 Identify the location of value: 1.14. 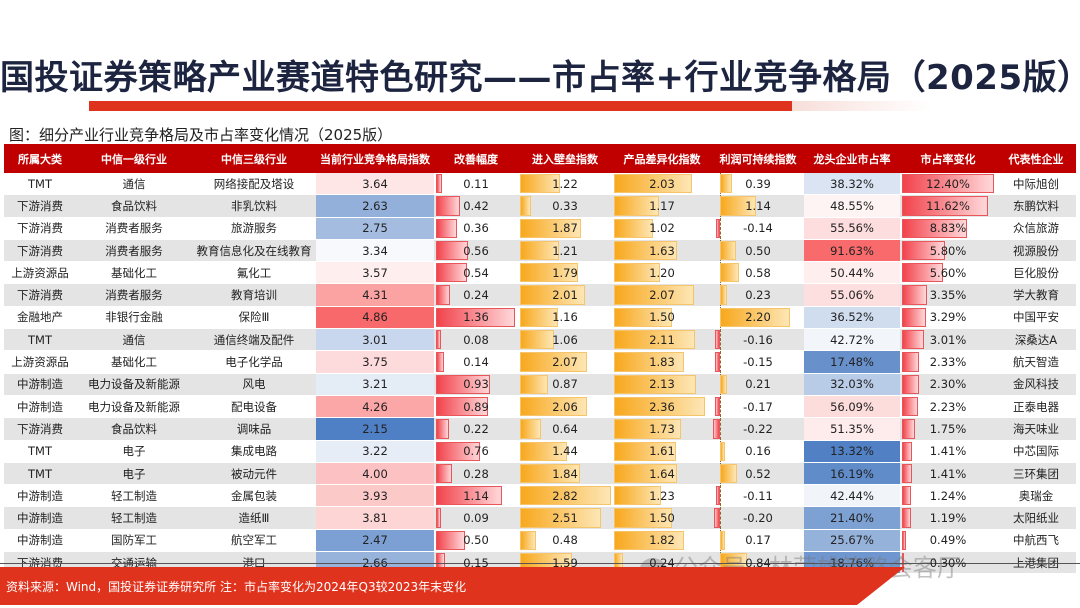
(758, 205).